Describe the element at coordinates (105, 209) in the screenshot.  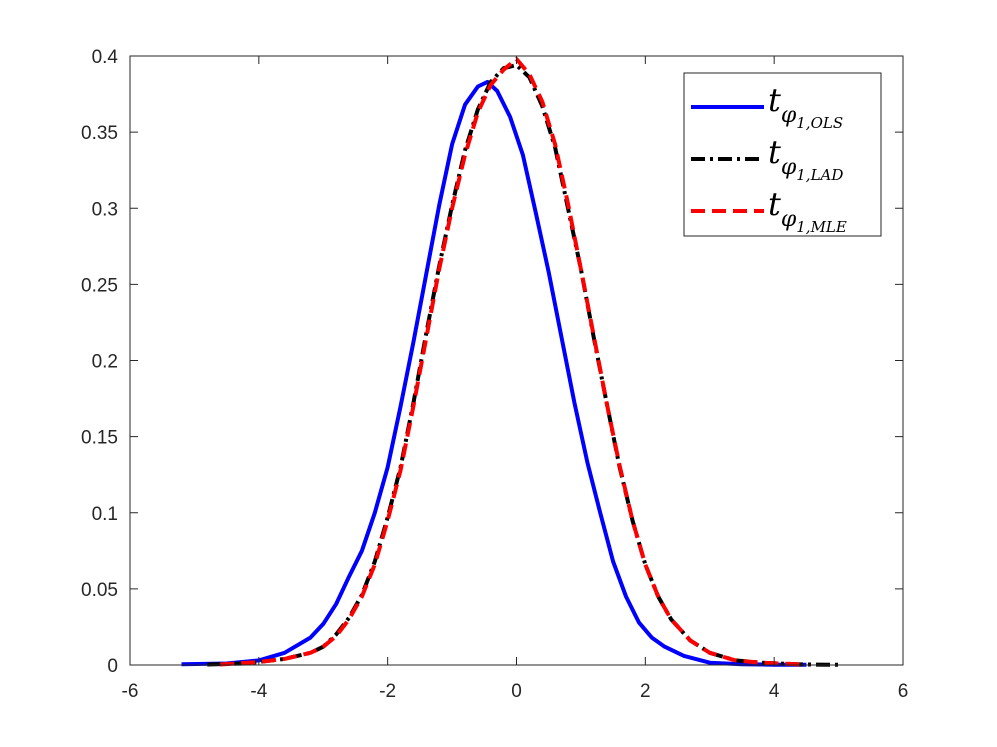
I see `y-tick-label: 0.3` at that location.